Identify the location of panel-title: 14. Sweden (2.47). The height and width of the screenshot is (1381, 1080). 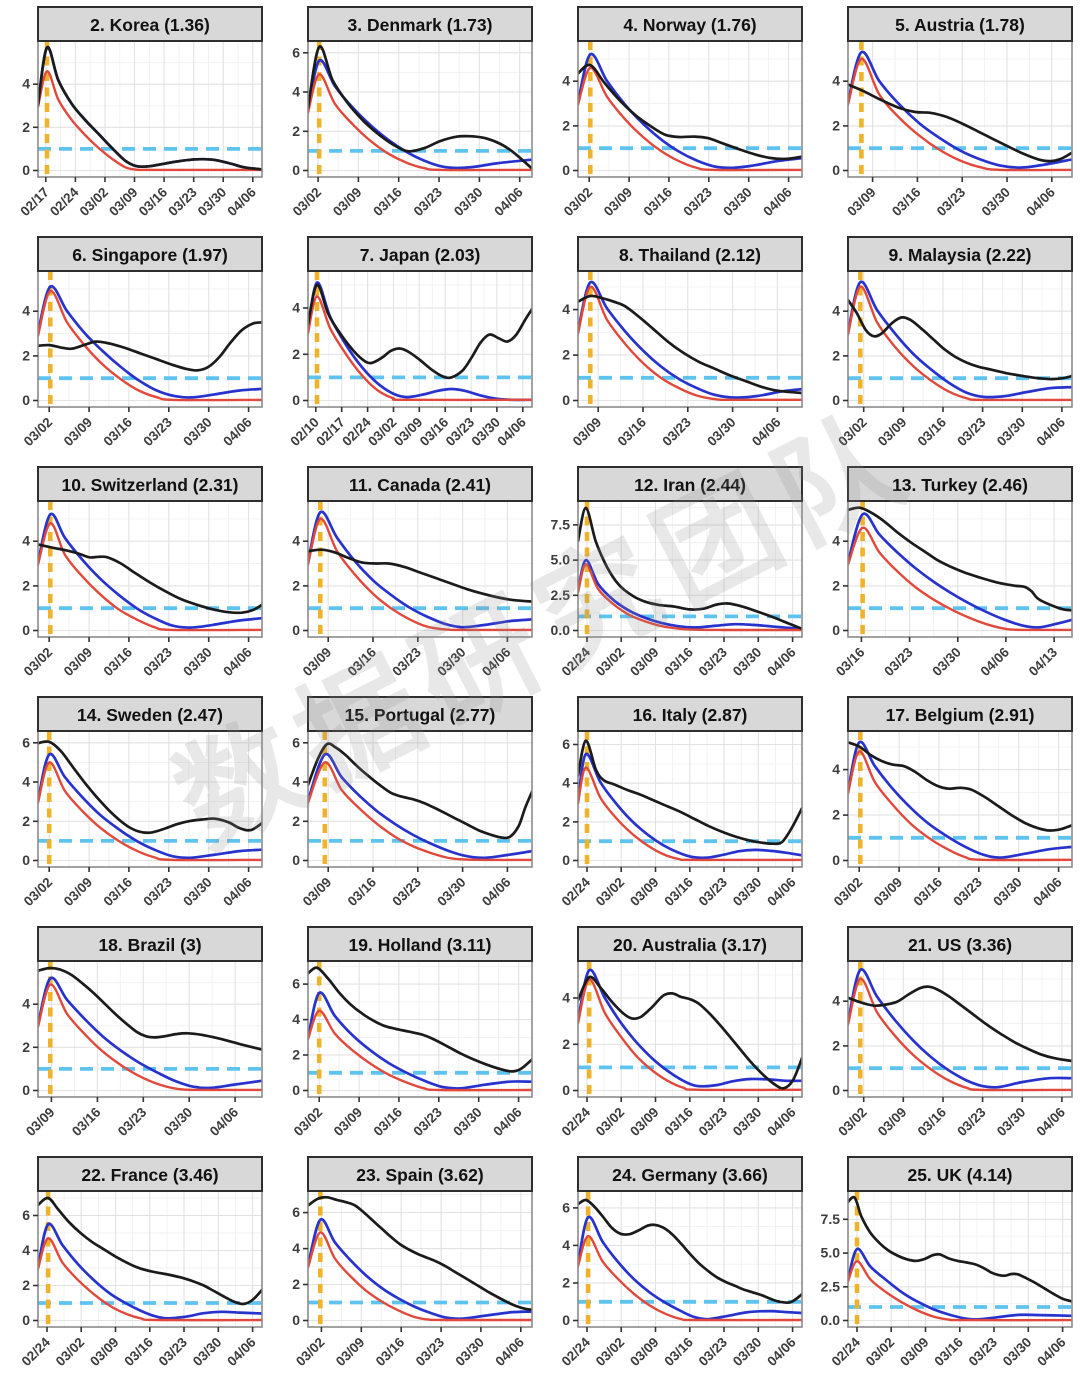
(150, 715).